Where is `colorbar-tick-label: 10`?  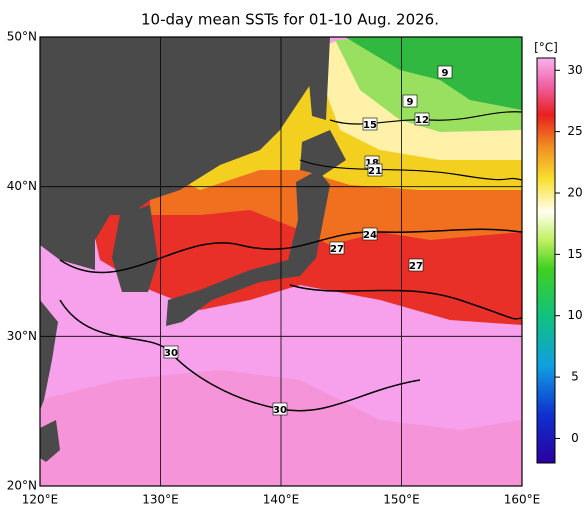
colorbar-tick-label: 10 is located at coordinates (574, 315).